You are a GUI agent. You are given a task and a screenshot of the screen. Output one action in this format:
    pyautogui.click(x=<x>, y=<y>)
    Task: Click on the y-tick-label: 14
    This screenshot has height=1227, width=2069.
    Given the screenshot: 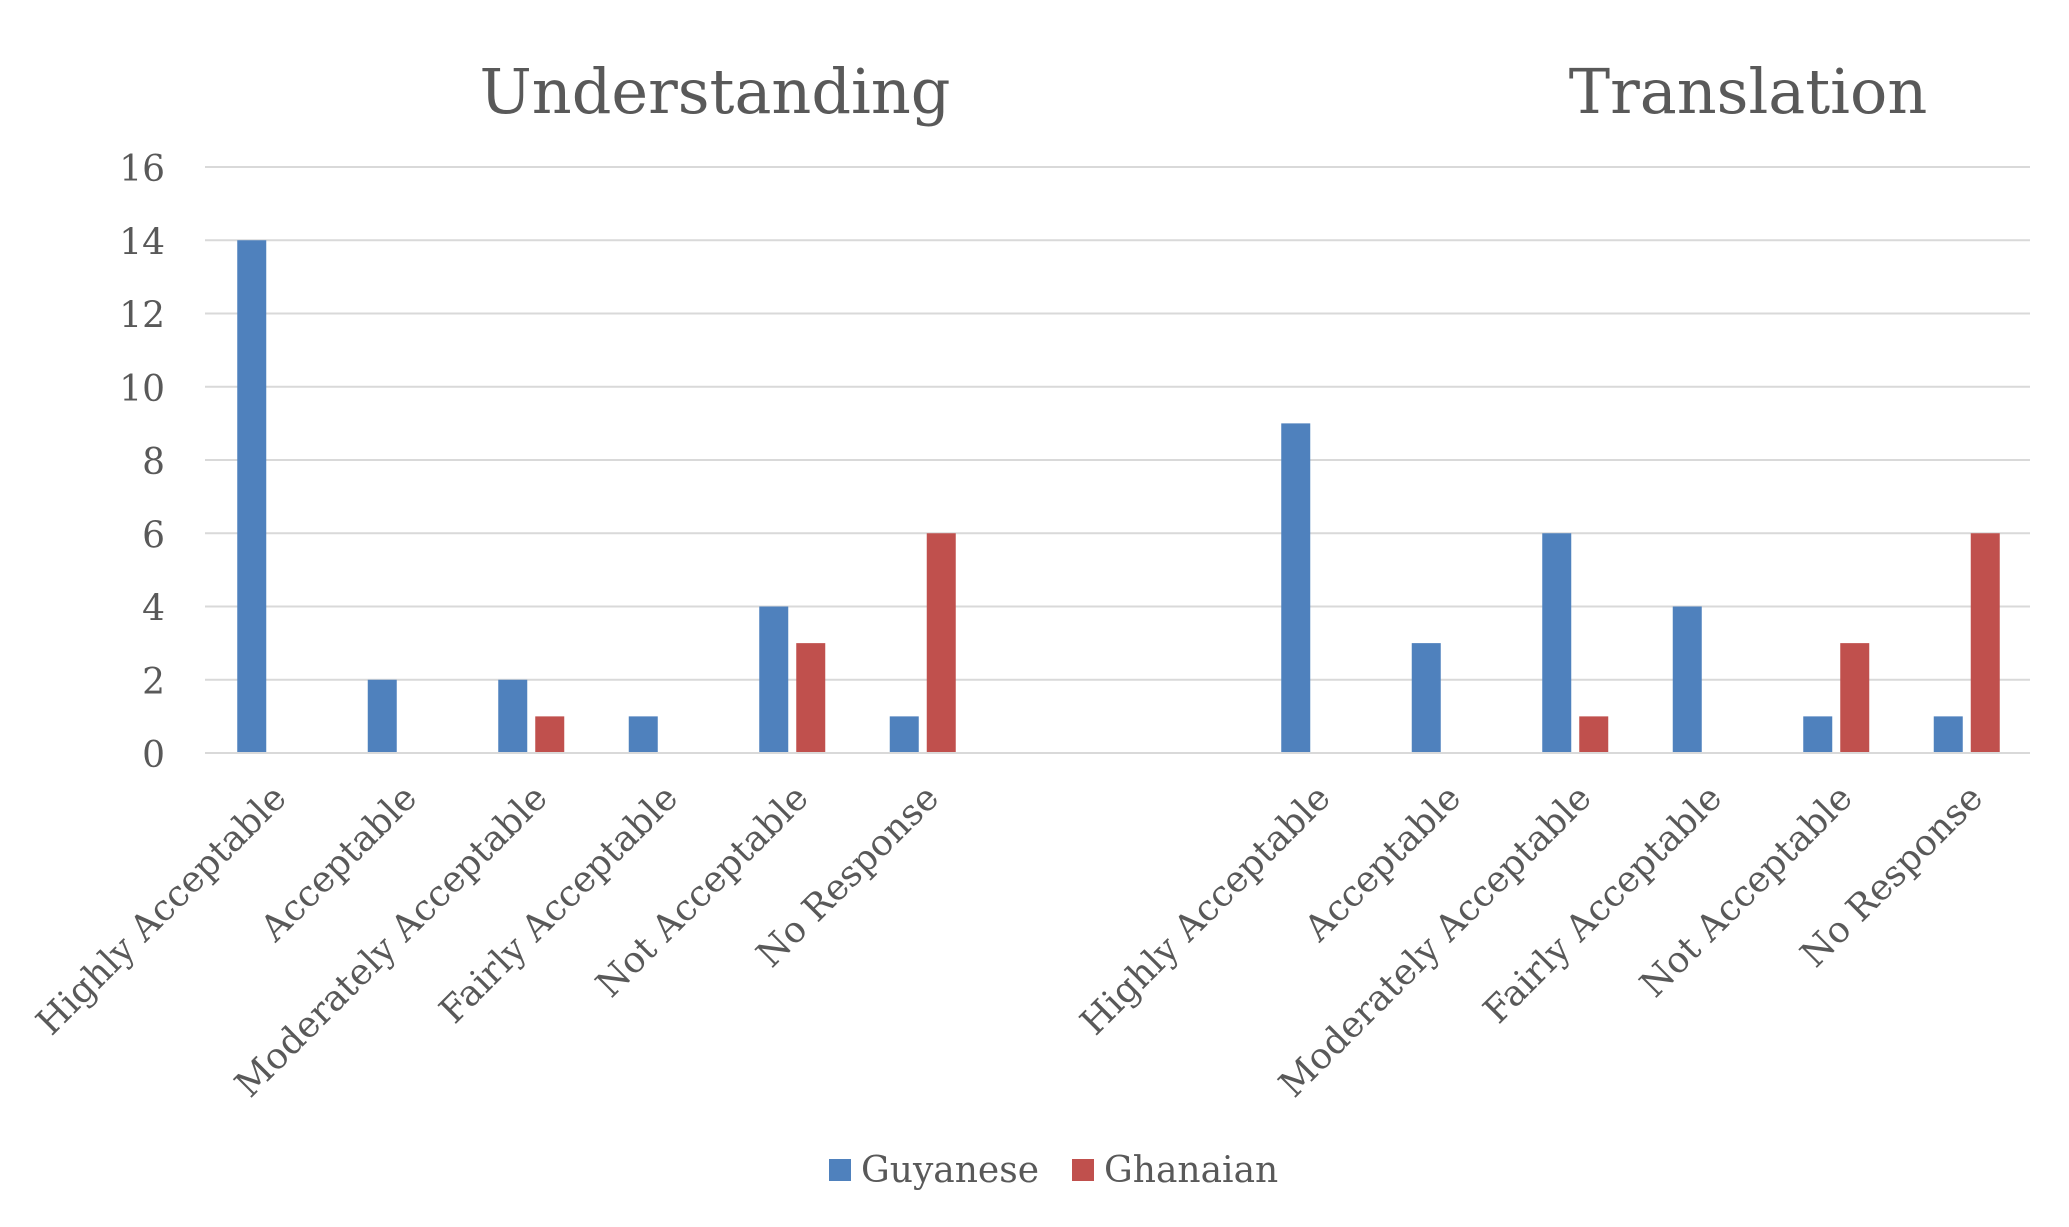 What is the action you would take?
    pyautogui.click(x=142, y=242)
    